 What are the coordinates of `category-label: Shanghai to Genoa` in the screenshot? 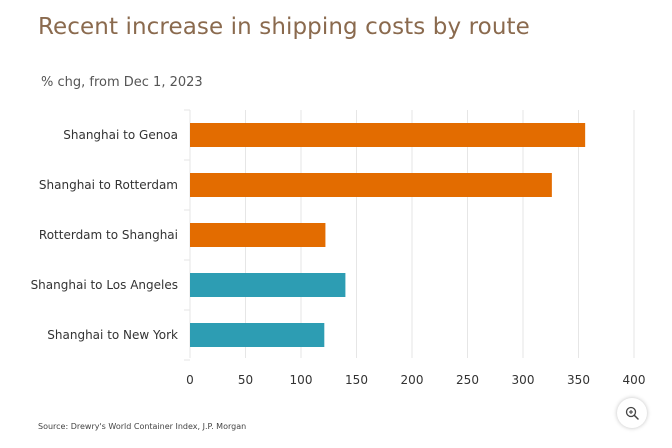 It's located at (120, 135).